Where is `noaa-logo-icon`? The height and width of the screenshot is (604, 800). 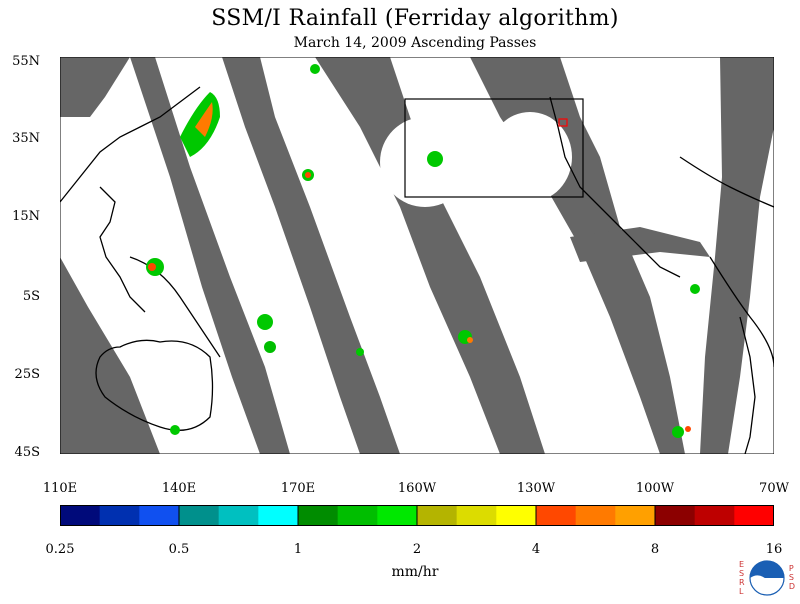 noaa-logo-icon is located at coordinates (767, 578).